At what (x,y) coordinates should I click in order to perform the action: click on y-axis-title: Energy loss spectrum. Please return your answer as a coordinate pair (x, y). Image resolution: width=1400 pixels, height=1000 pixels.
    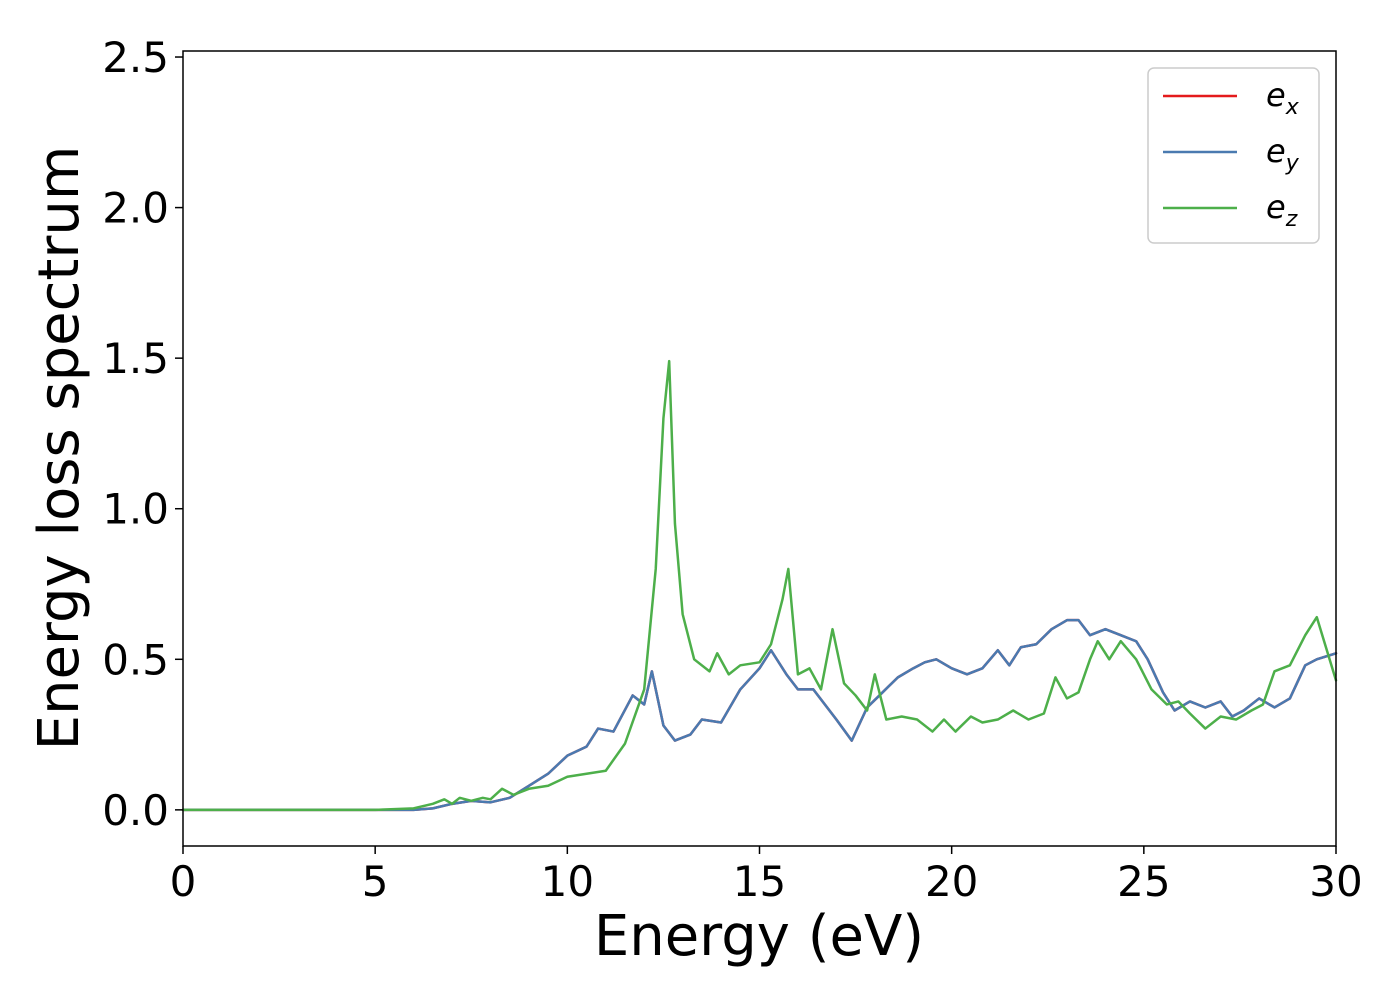
    Looking at the image, I should click on (59, 448).